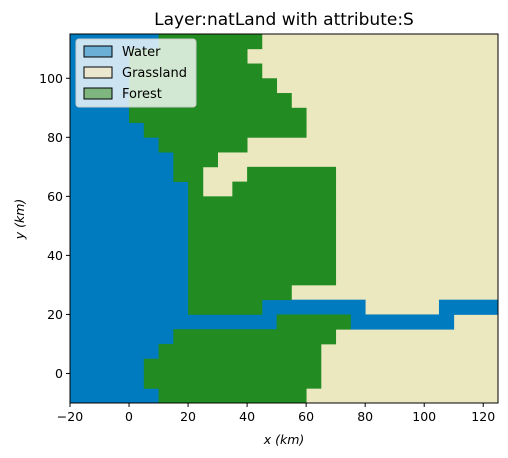 The image size is (508, 458). I want to click on x-tick-label: 60, so click(306, 416).